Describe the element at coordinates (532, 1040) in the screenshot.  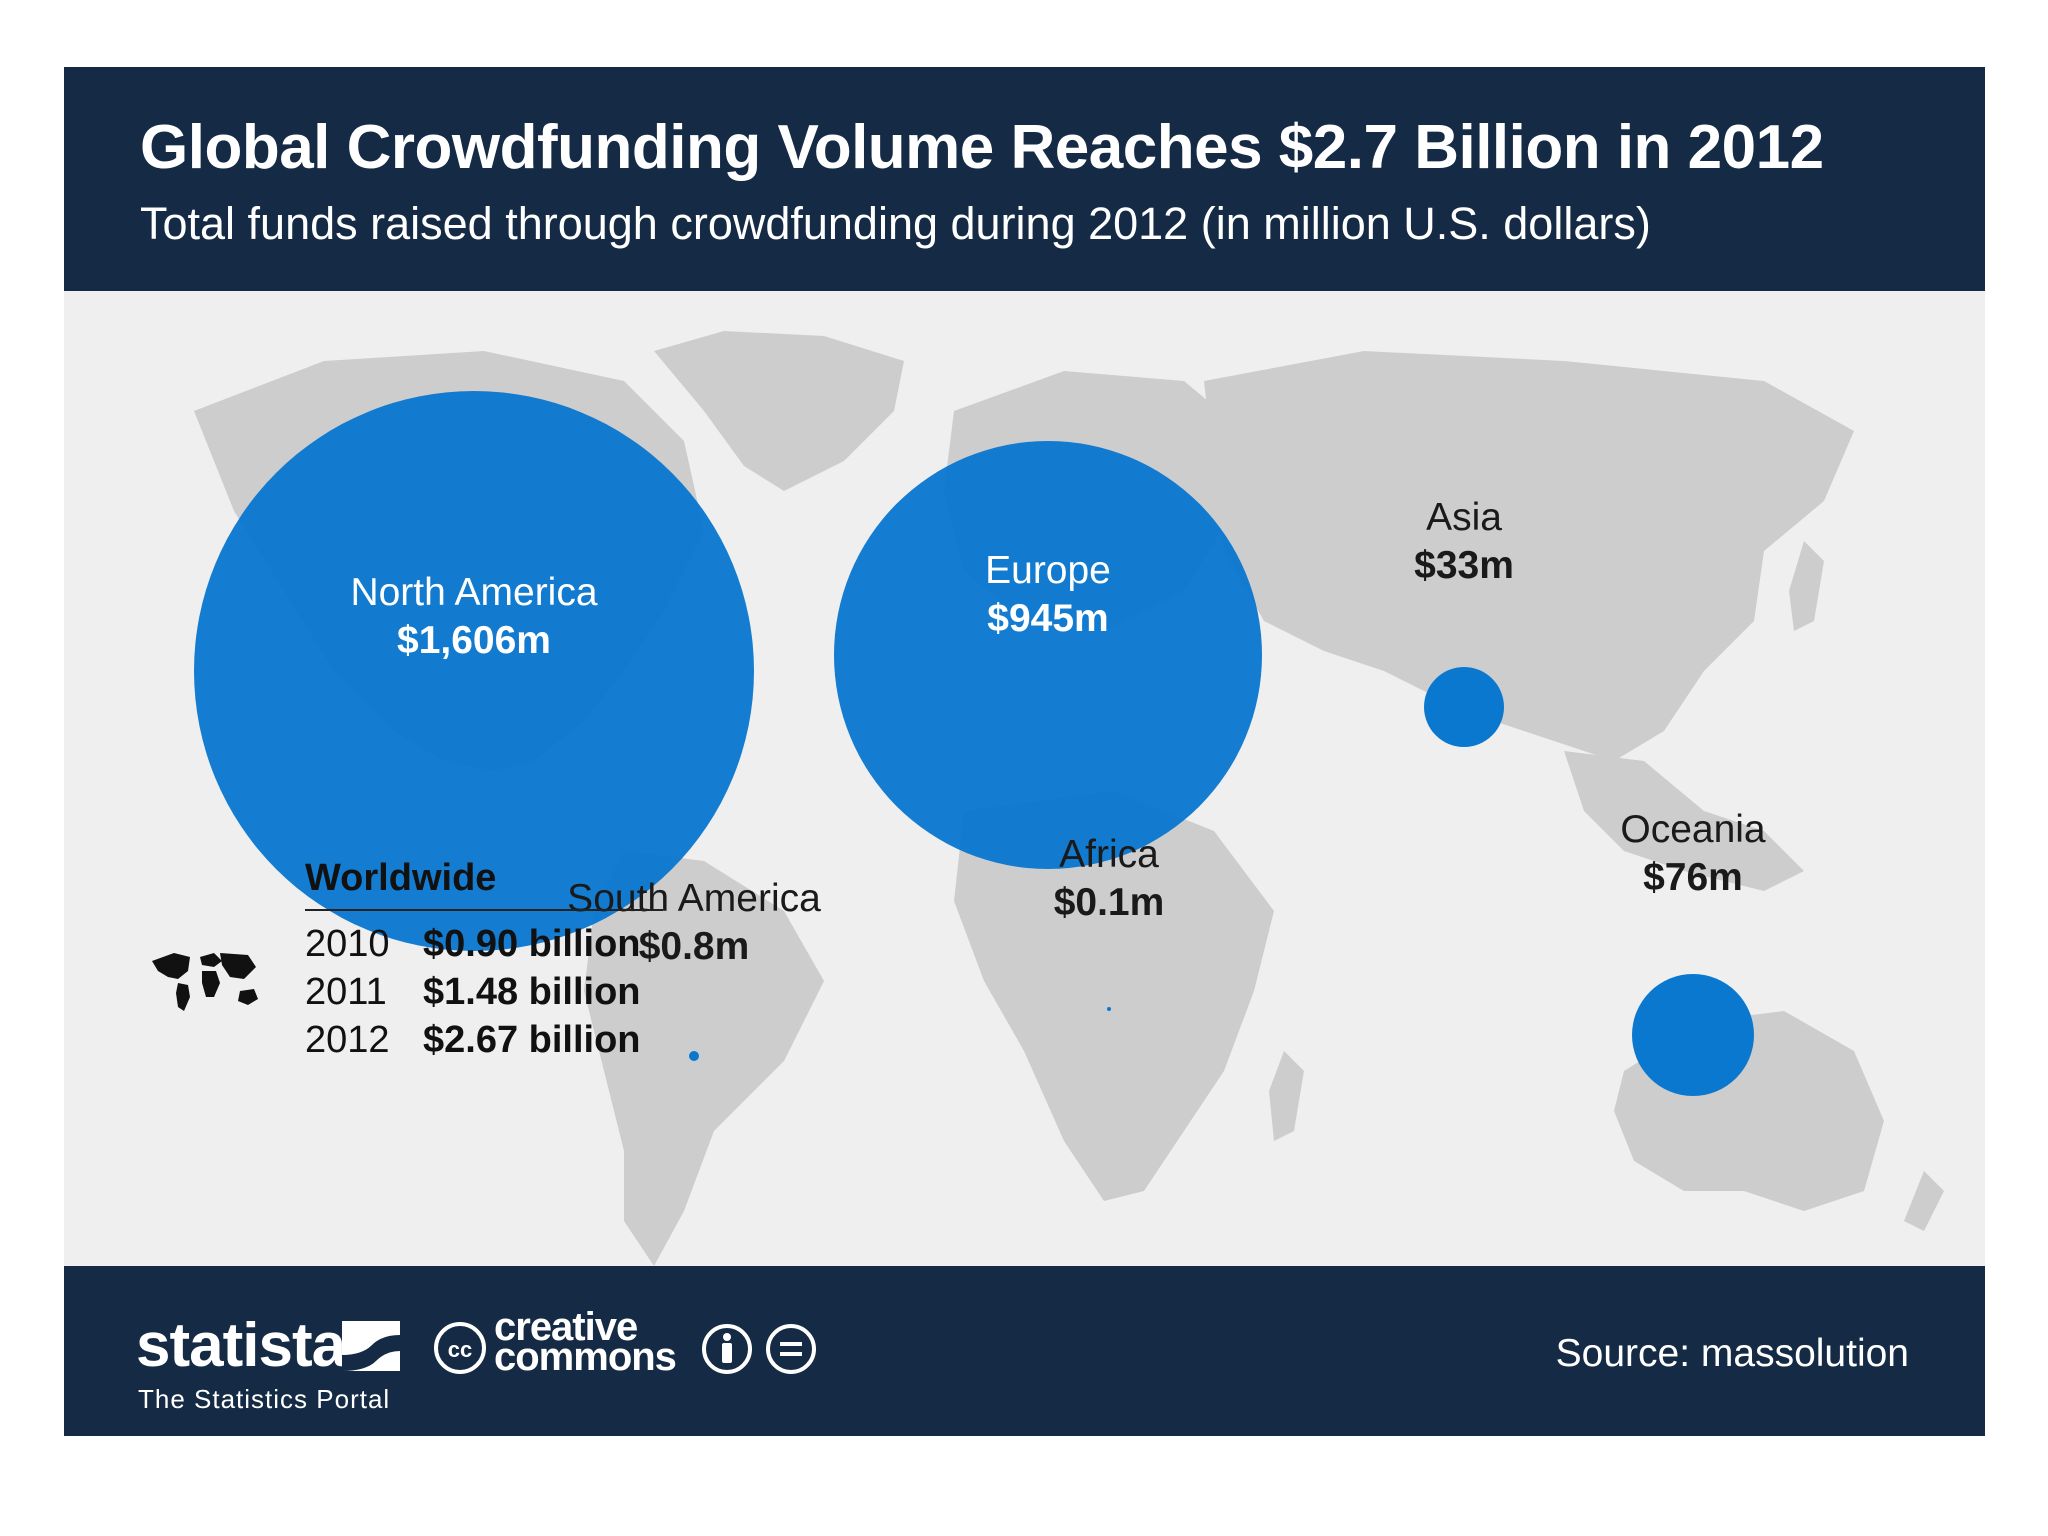
I see `worldwide-value: $2.67 billion` at that location.